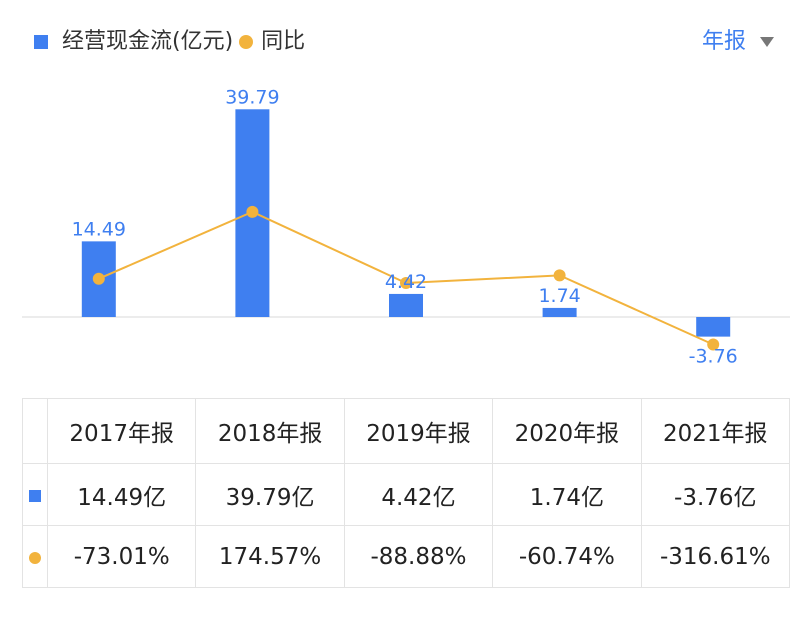 This screenshot has width=810, height=618. Describe the element at coordinates (405, 43) in the screenshot. I see `chart-header: 经营现金流(亿元) 同比 年报` at that location.